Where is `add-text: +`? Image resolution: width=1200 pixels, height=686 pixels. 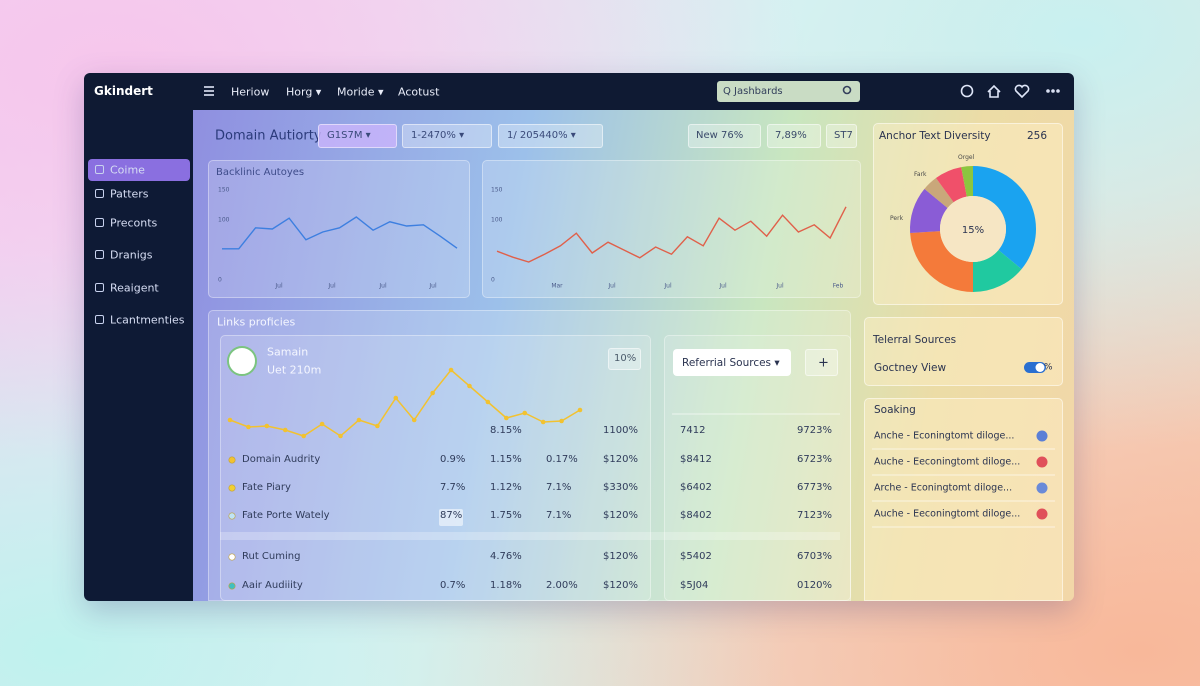 add-text: + is located at coordinates (823, 363).